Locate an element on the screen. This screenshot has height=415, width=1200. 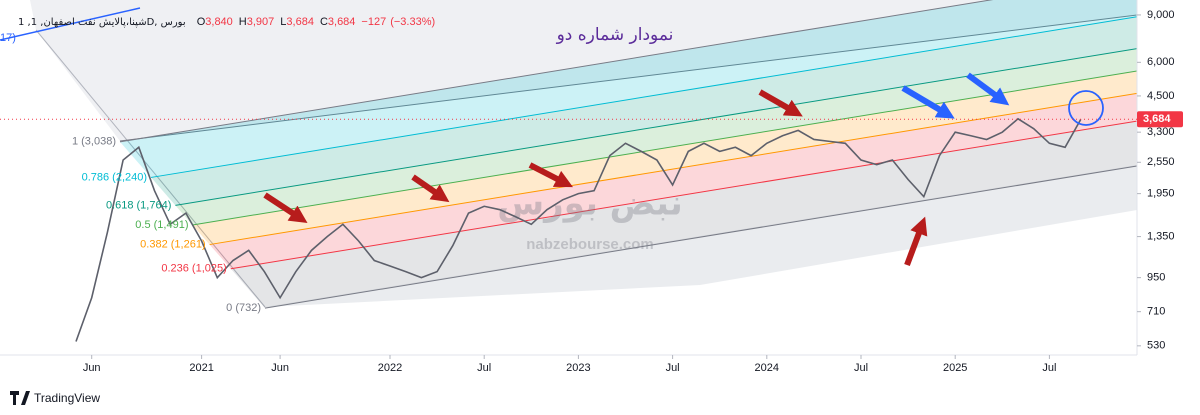
footer: TradingView is located at coordinates (55, 398).